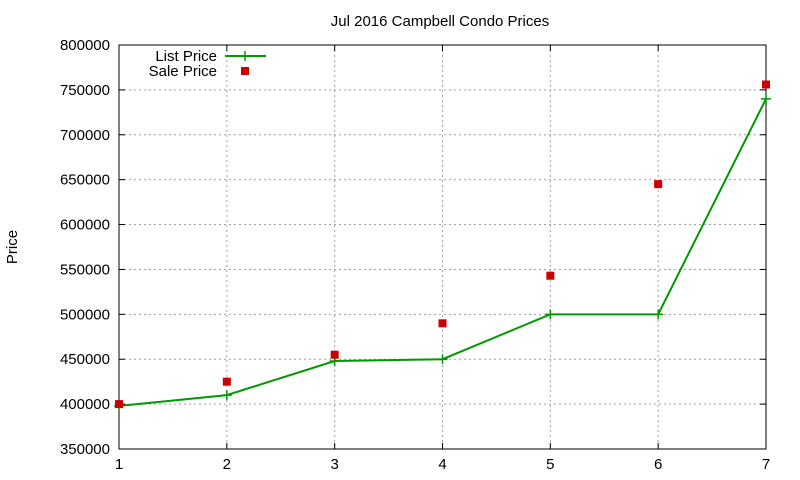  What do you see at coordinates (85, 135) in the screenshot?
I see `y-tick-label: 700000` at bounding box center [85, 135].